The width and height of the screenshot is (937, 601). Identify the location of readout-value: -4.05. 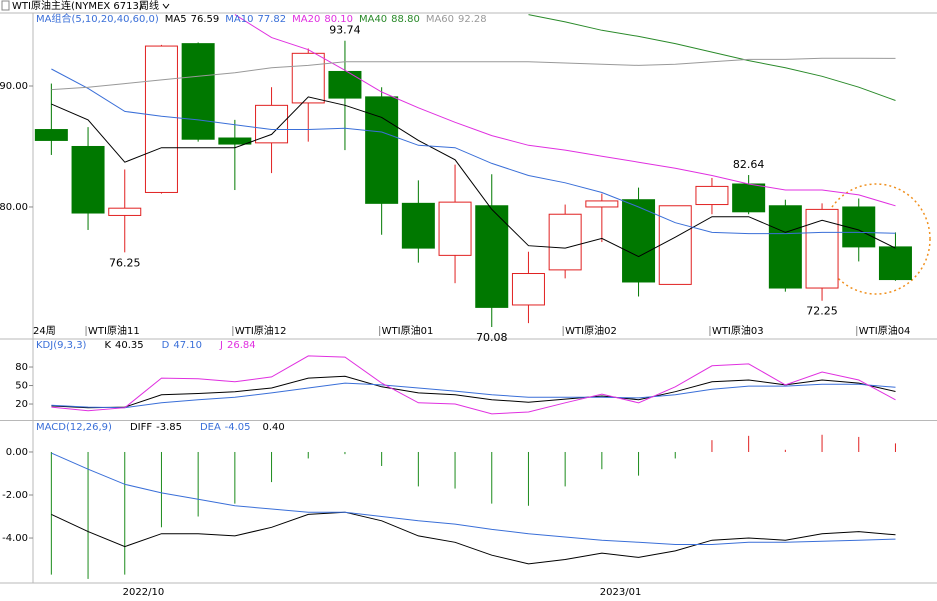
(238, 427).